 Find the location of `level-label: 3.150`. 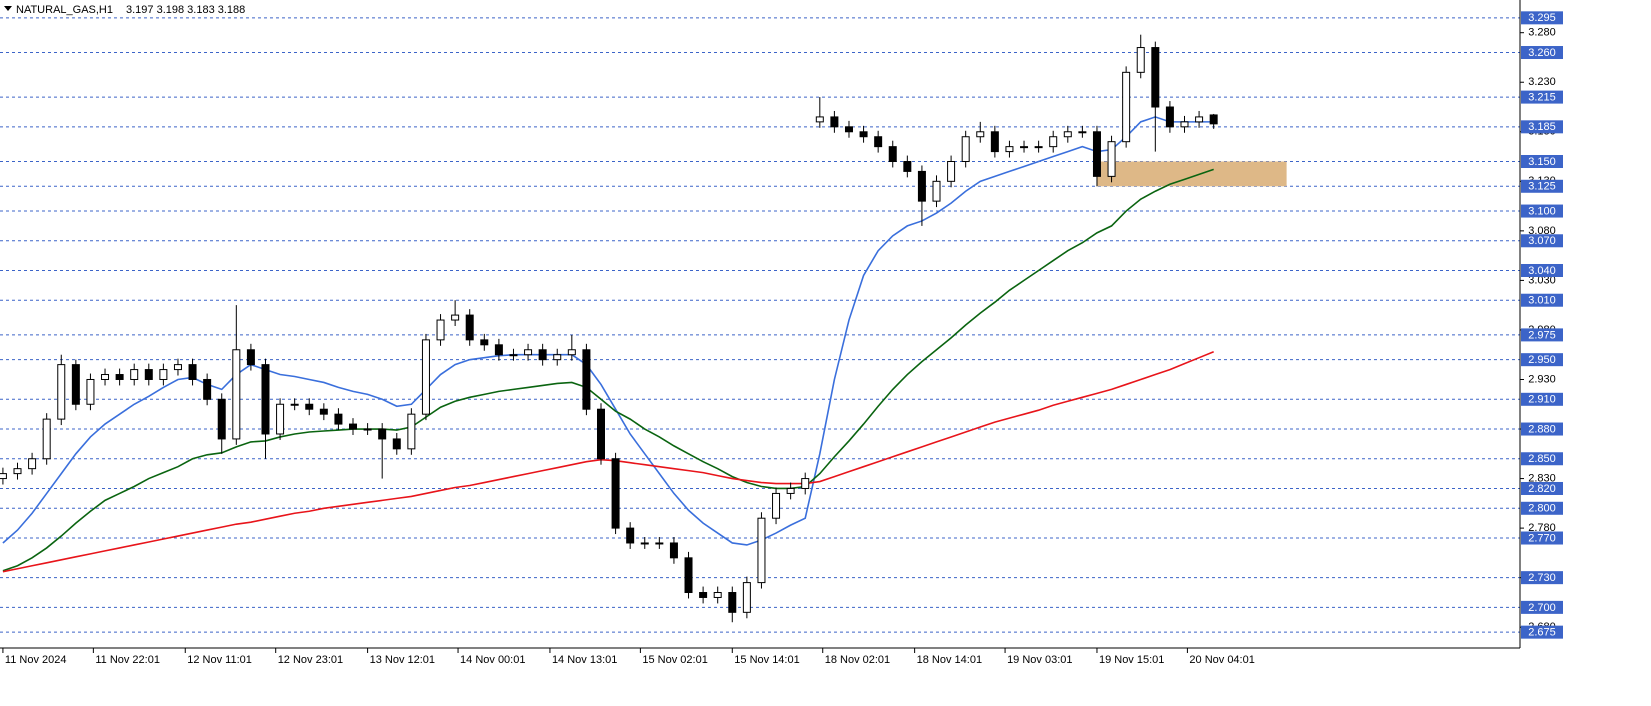

level-label: 3.150 is located at coordinates (1542, 162).